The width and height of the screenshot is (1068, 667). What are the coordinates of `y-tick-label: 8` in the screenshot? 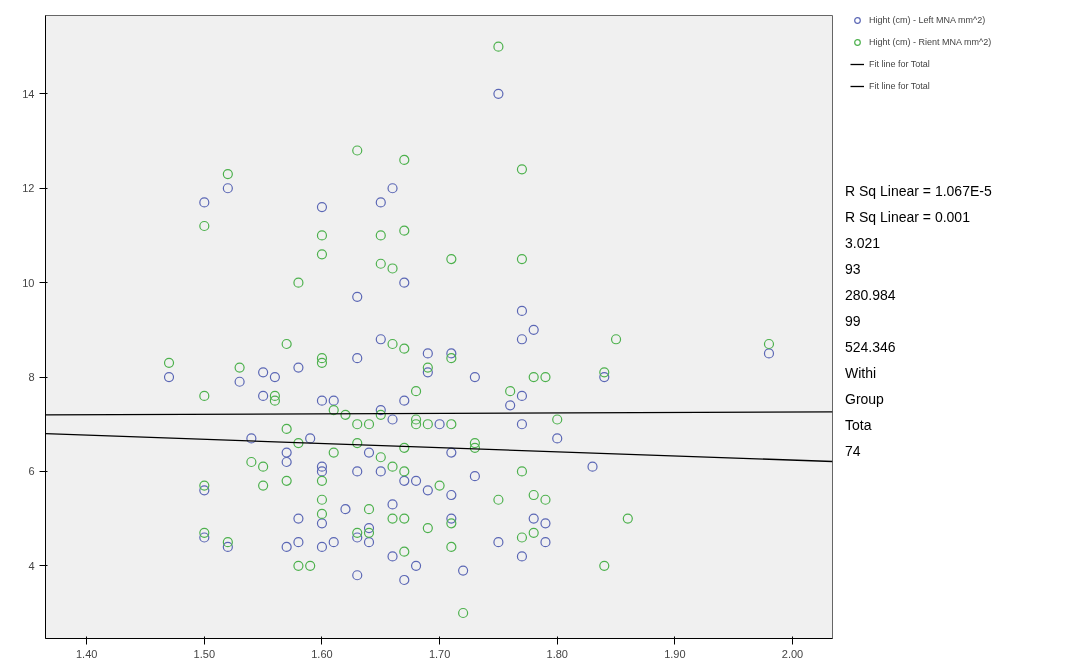 It's located at (31, 377).